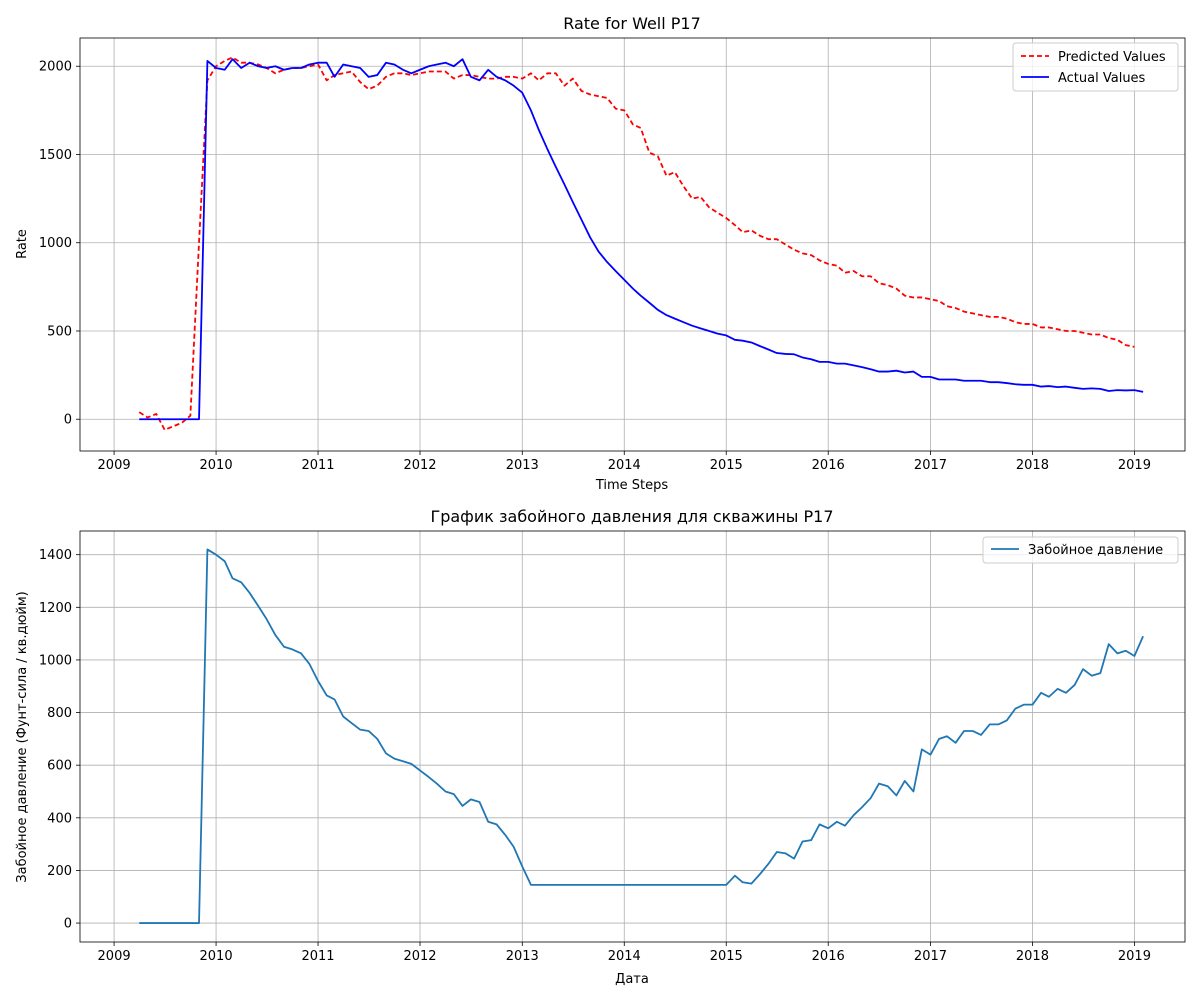 This screenshot has height=1005, width=1200. I want to click on rate-chart-legend: Predicted Values Actual Values, so click(1095, 67).